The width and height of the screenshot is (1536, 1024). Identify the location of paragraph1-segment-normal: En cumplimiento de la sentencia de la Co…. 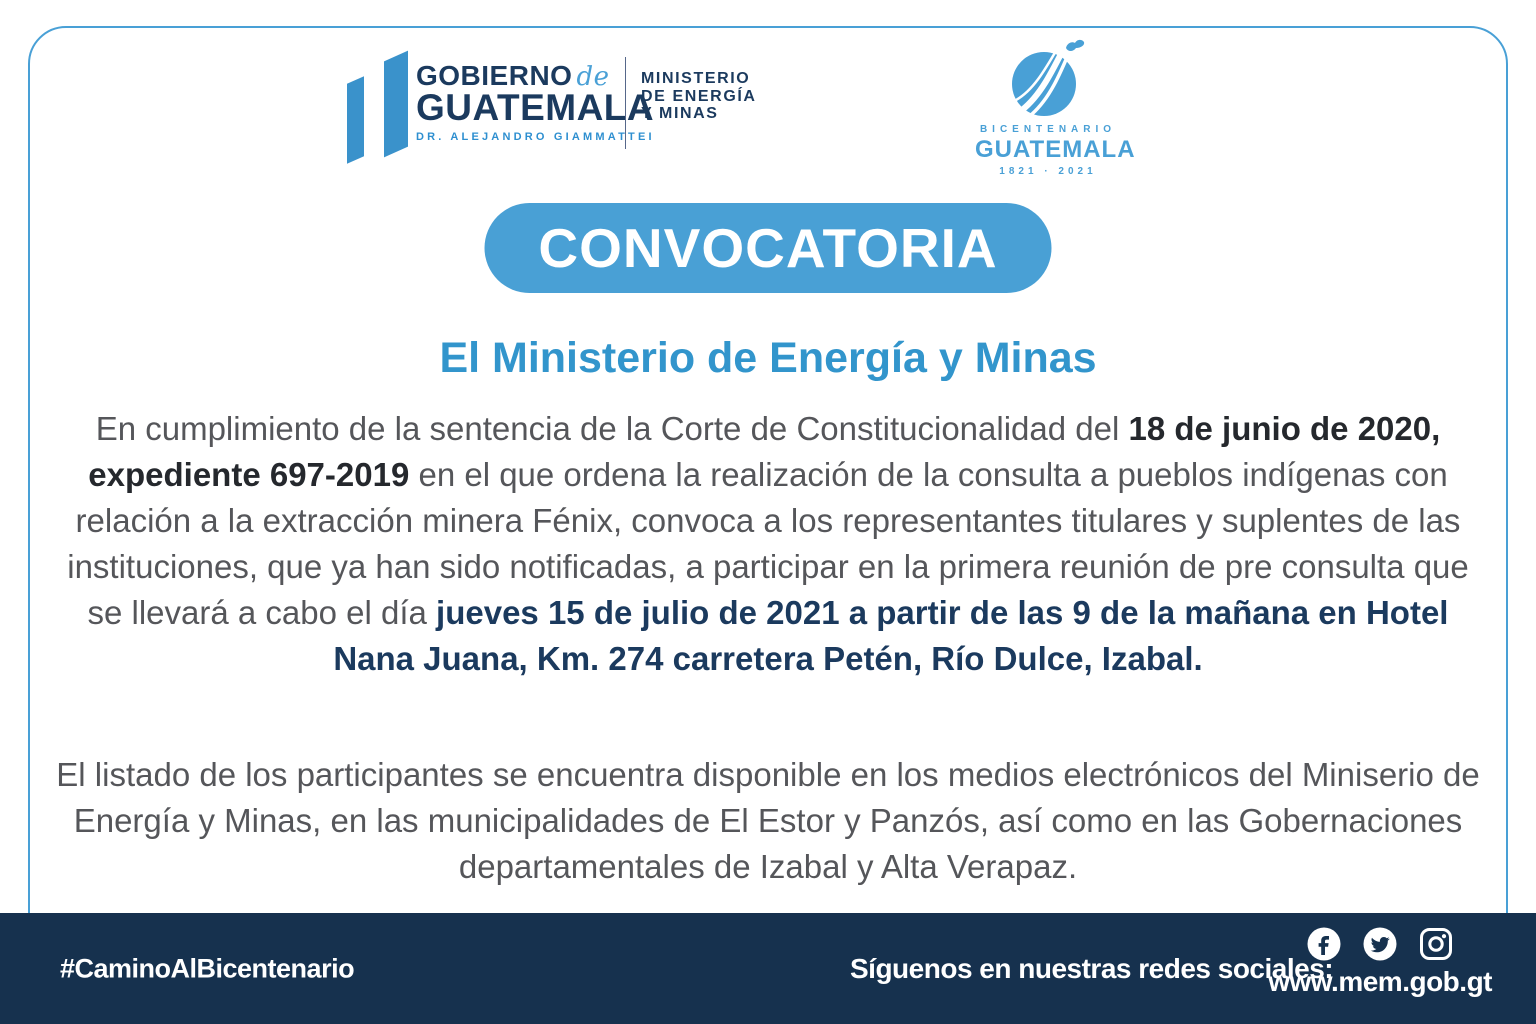
(612, 428).